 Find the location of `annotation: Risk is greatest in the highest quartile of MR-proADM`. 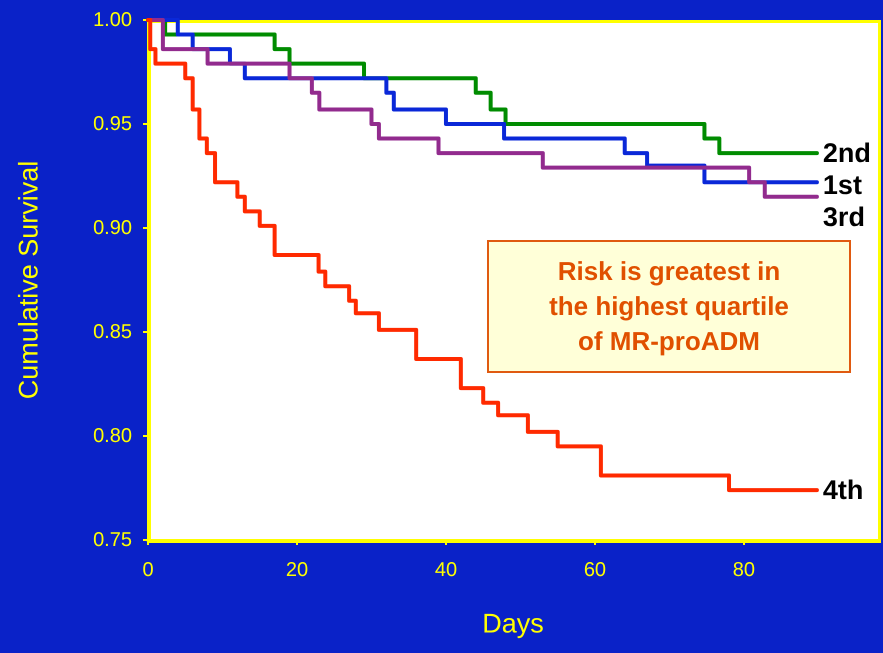

annotation: Risk is greatest in the highest quartile of MR-proADM is located at coordinates (669, 306).